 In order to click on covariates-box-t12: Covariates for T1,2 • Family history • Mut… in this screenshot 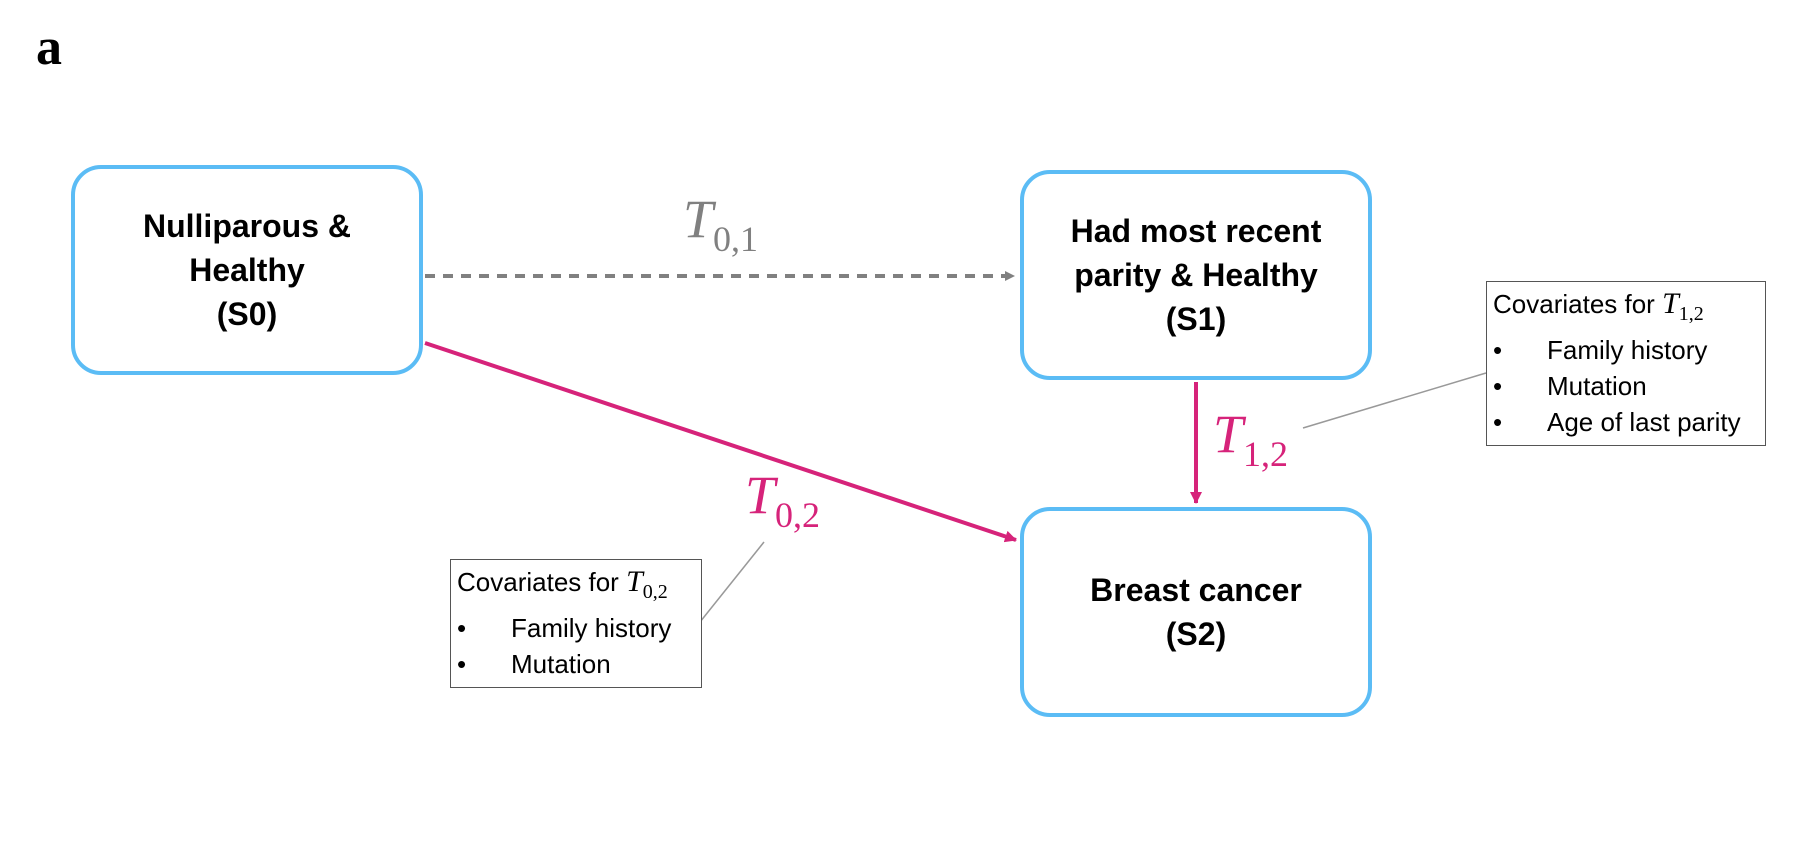, I will do `click(1626, 363)`.